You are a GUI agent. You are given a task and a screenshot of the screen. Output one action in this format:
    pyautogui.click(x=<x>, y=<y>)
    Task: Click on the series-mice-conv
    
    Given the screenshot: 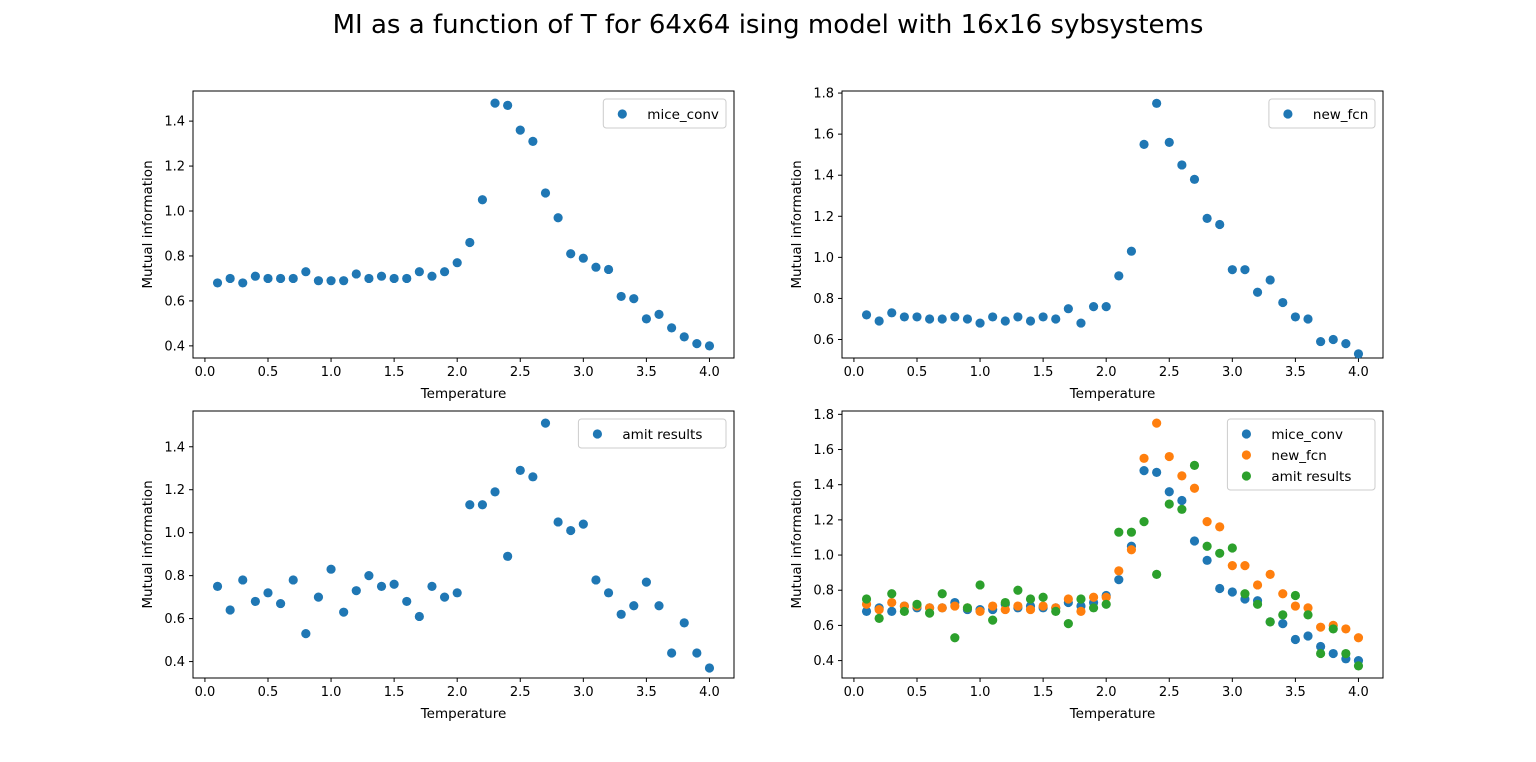 What is the action you would take?
    pyautogui.click(x=463, y=224)
    